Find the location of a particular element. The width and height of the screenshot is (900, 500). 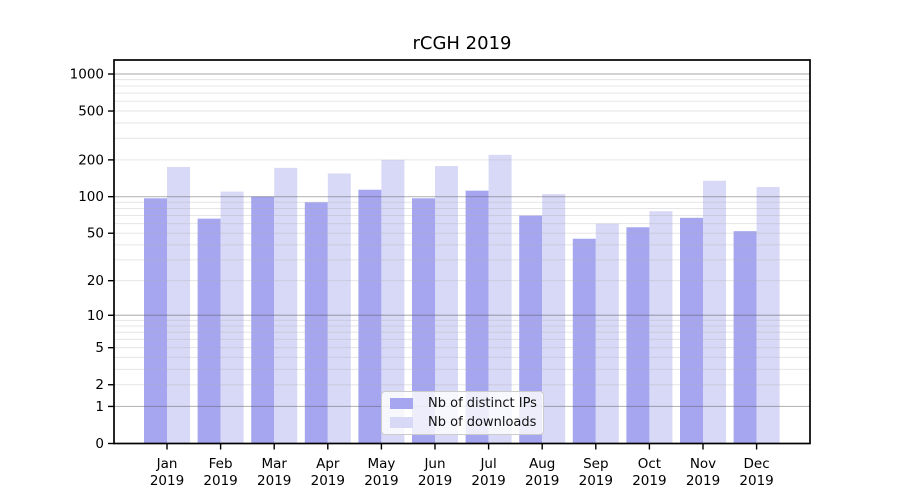

bar-distinct-ips-sep is located at coordinates (584, 341).